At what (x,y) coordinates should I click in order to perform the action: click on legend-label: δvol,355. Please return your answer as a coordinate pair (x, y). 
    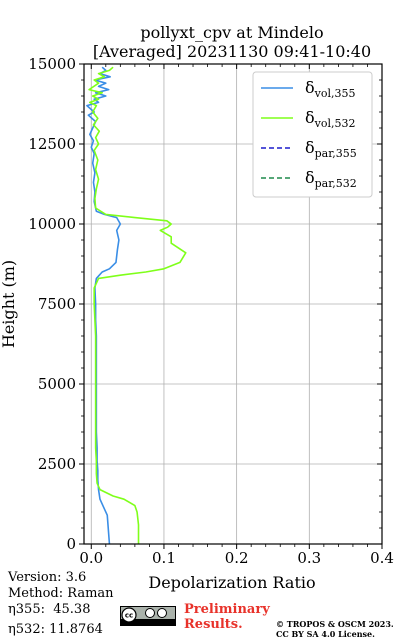
    Looking at the image, I should click on (330, 89).